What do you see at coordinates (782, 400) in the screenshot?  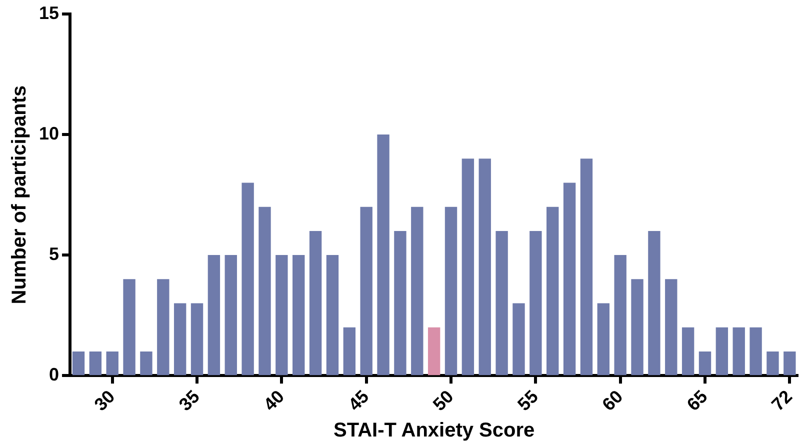 I see `x-tick-label: 72` at bounding box center [782, 400].